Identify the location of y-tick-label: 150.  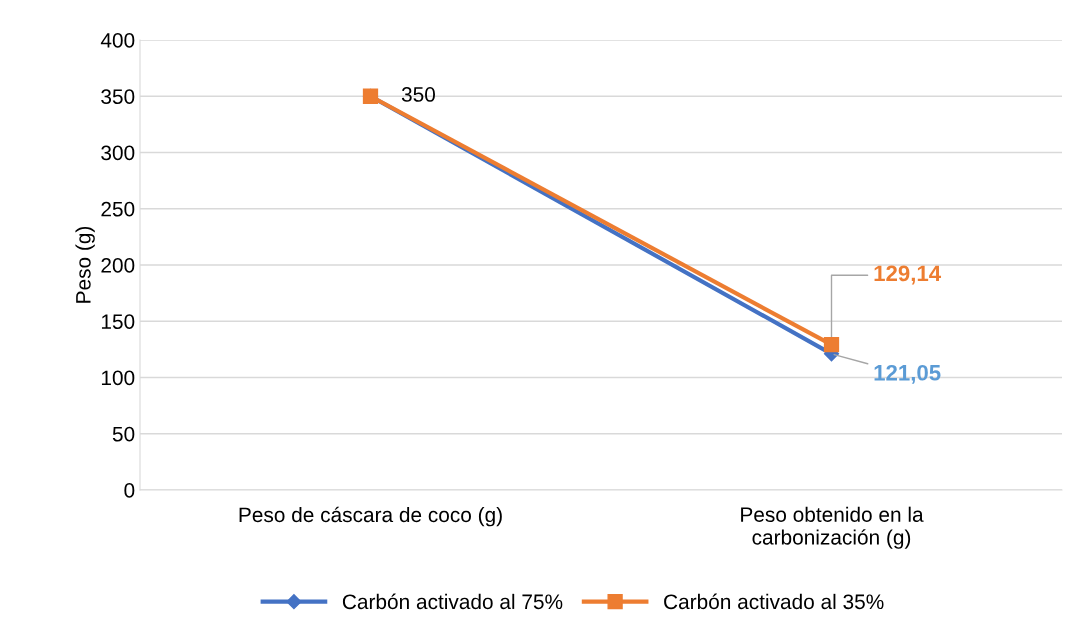
(118, 321).